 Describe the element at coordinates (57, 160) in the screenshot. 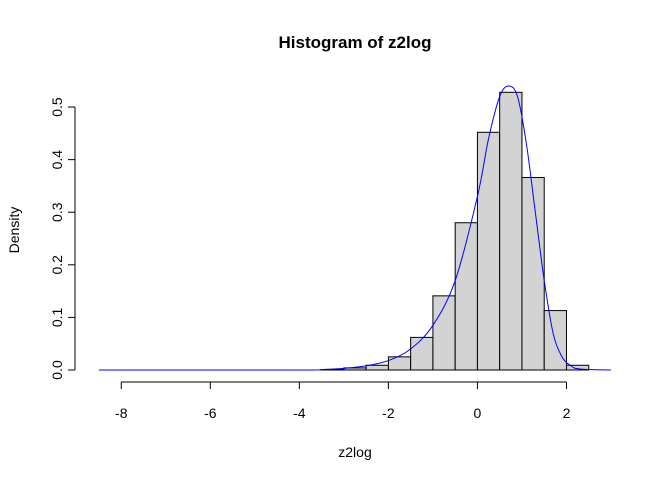

I see `y-tick-label: 0.4` at that location.